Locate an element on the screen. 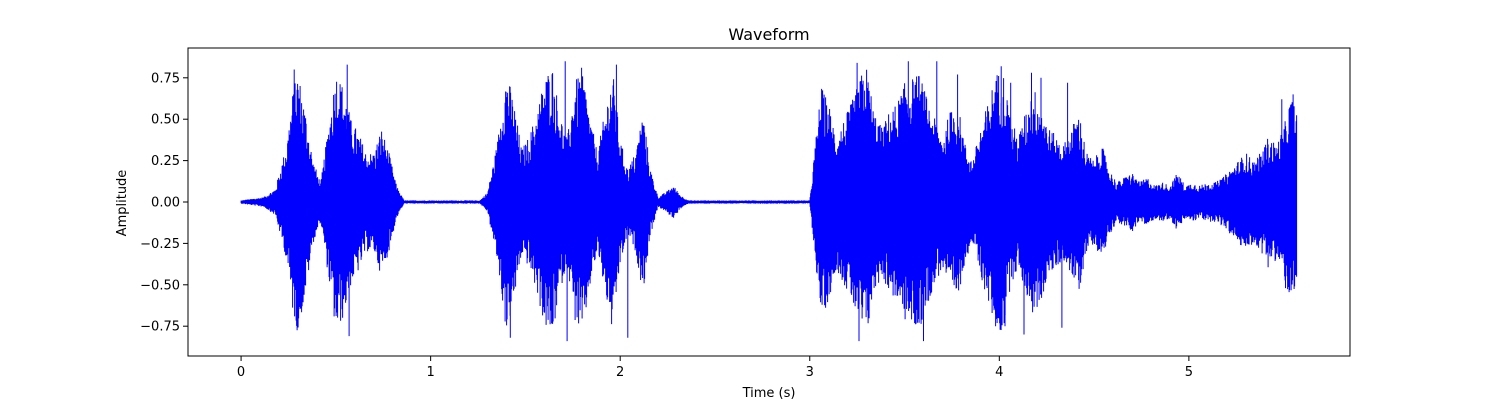  y-tick-label: −0.75 is located at coordinates (160, 327).